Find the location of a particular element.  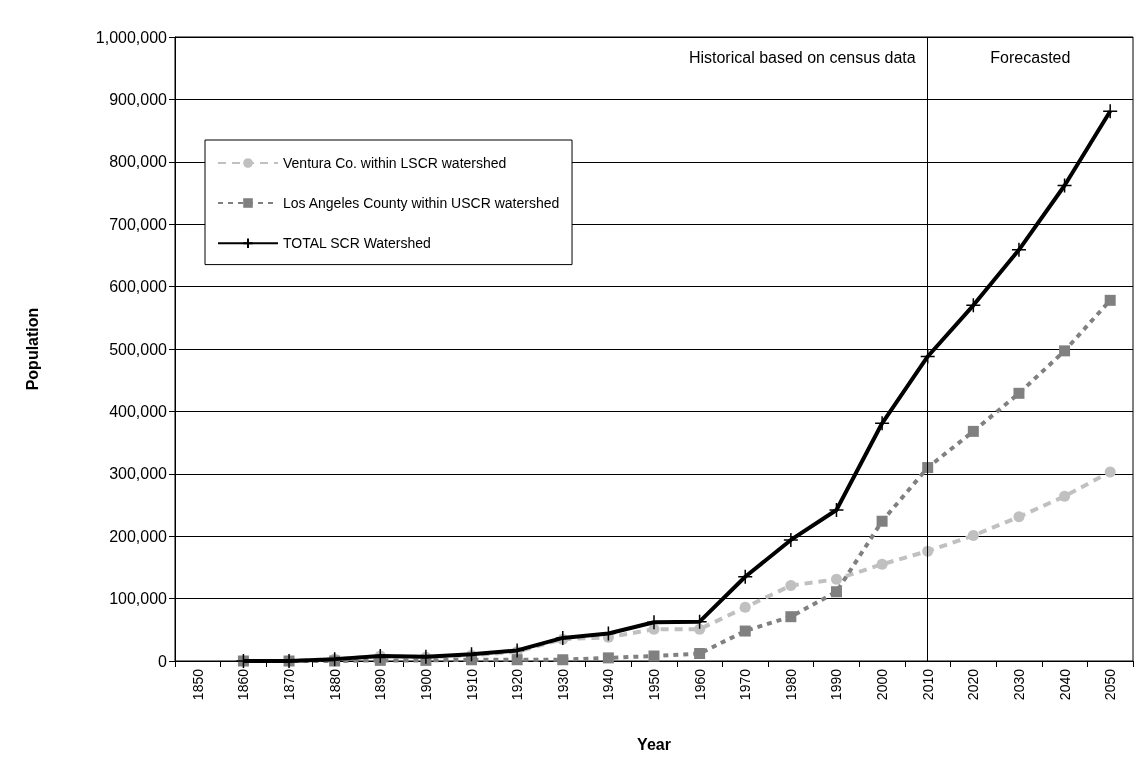

x-tick-label: 1980 is located at coordinates (790, 684).